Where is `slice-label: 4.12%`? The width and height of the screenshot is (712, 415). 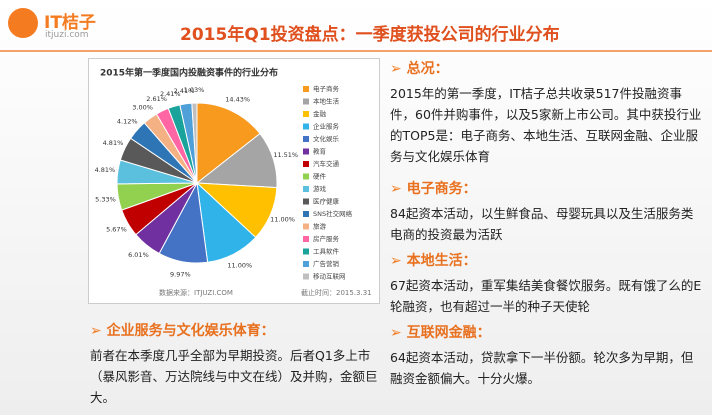 slice-label: 4.12% is located at coordinates (127, 122).